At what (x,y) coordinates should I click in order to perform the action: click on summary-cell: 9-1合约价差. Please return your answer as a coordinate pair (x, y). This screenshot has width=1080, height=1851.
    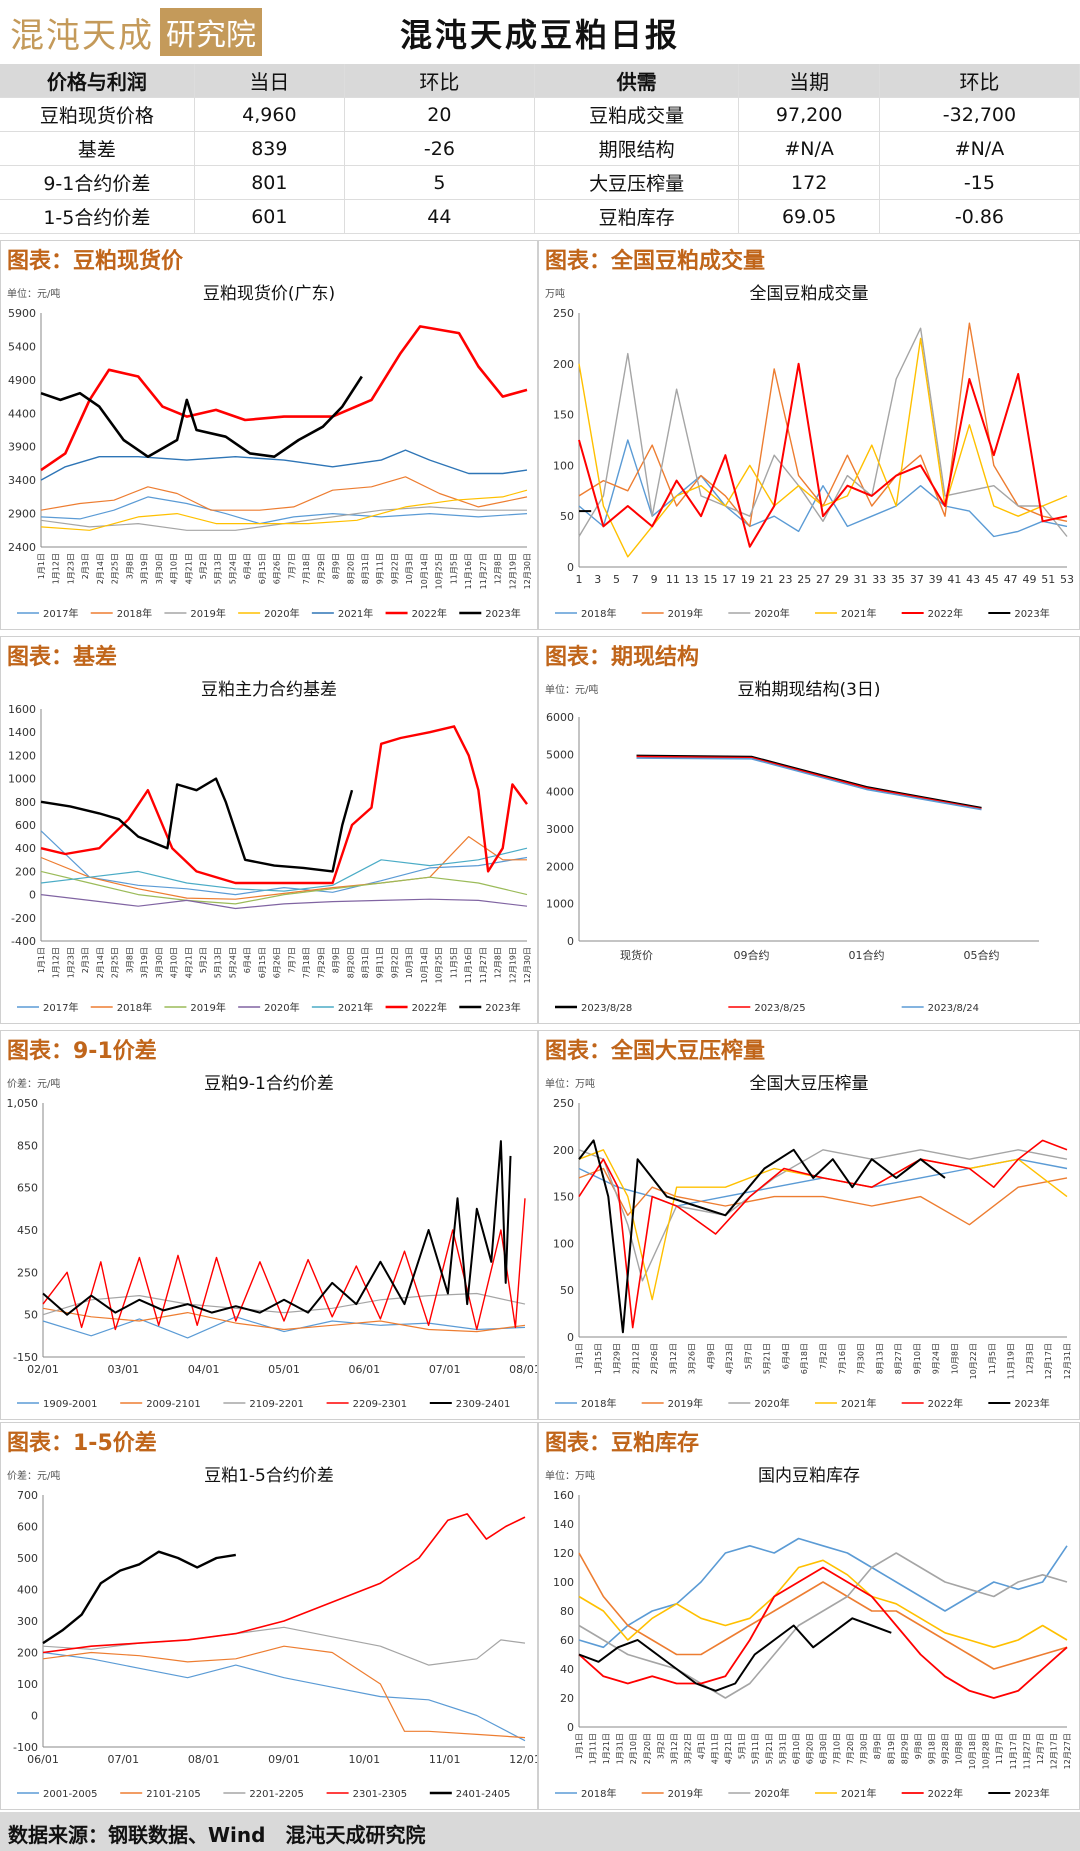
    Looking at the image, I should click on (97, 182).